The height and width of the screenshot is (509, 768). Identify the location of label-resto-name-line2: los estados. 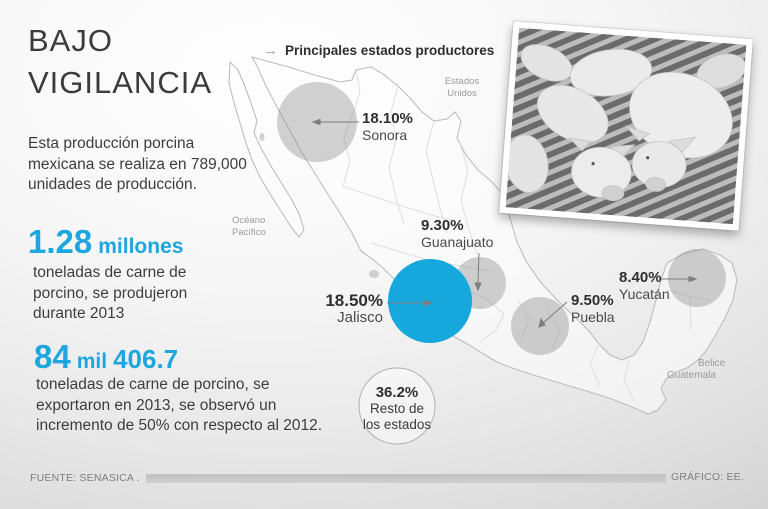
(397, 424).